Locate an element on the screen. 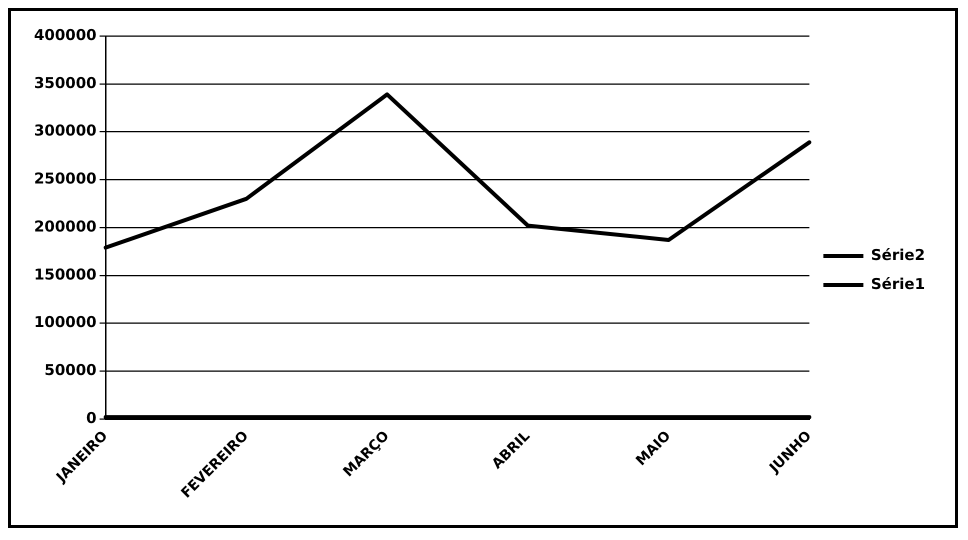 The width and height of the screenshot is (968, 540). y-tick-label: 0 is located at coordinates (91, 417).